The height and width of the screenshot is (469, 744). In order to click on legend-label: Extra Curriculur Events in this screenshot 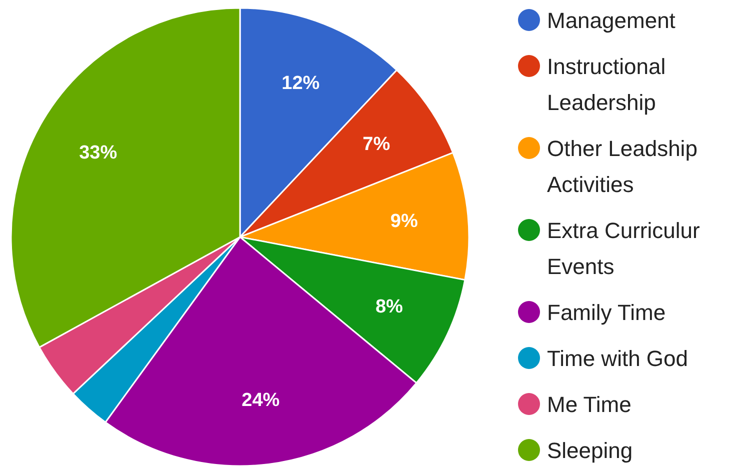, I will do `click(623, 248)`.